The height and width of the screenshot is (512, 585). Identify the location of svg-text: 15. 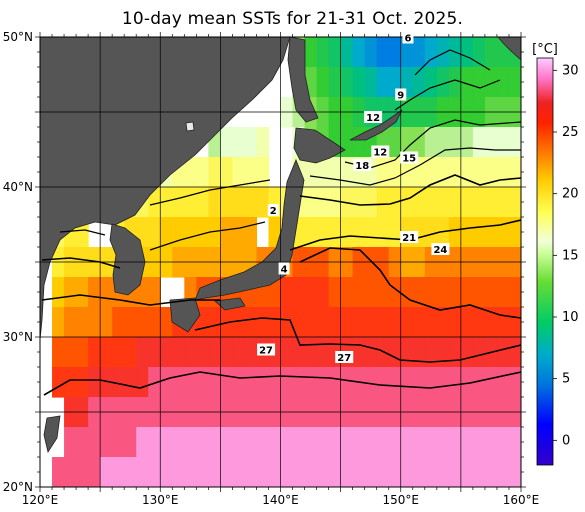
(409, 159).